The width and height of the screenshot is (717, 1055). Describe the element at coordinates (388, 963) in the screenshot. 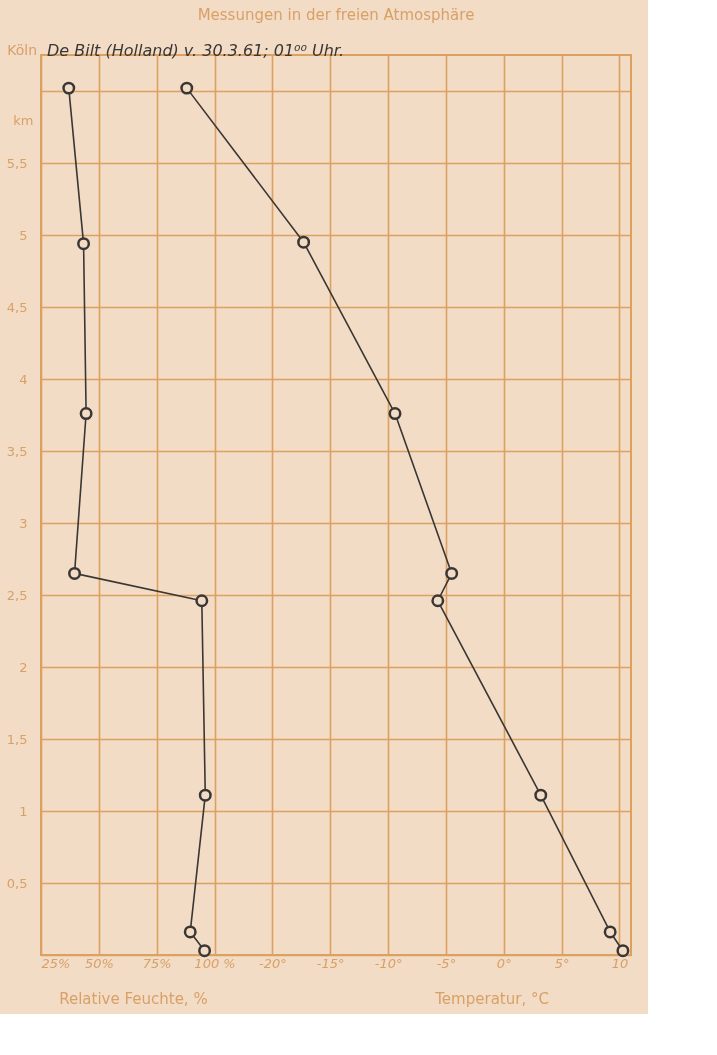

I see `x2-tick-label: -10°` at that location.